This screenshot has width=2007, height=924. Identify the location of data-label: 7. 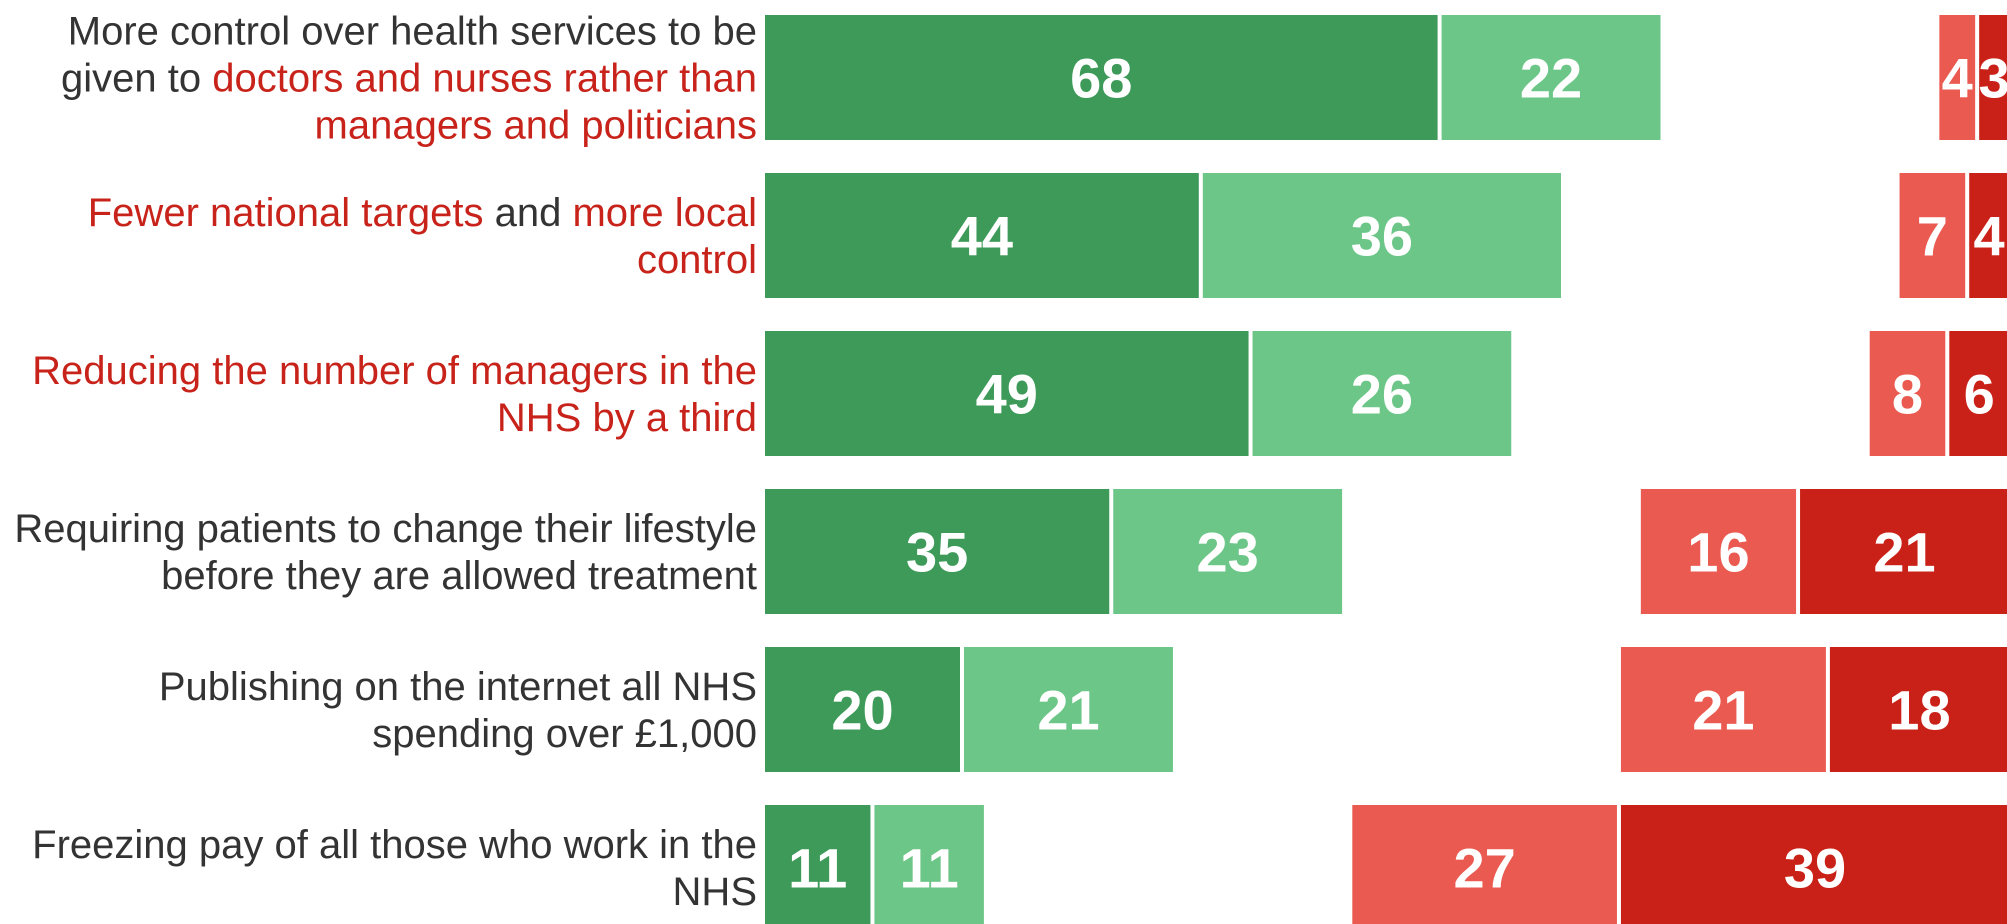
(1932, 236).